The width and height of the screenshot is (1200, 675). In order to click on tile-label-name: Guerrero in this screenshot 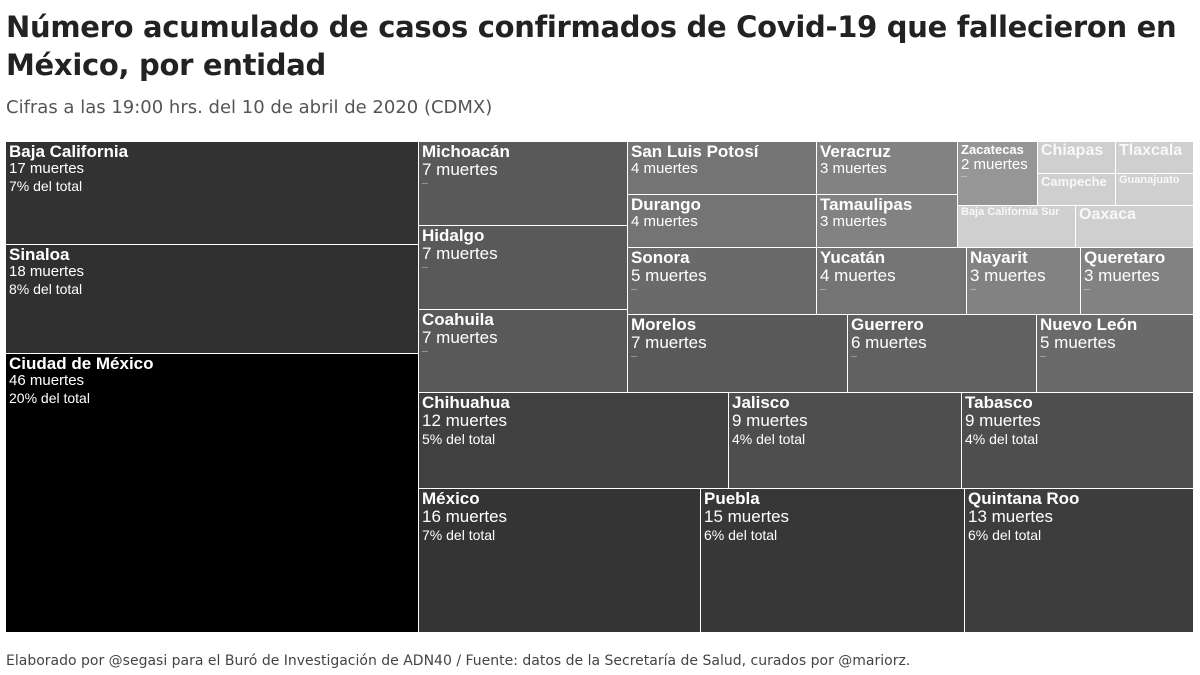, I will do `click(887, 324)`.